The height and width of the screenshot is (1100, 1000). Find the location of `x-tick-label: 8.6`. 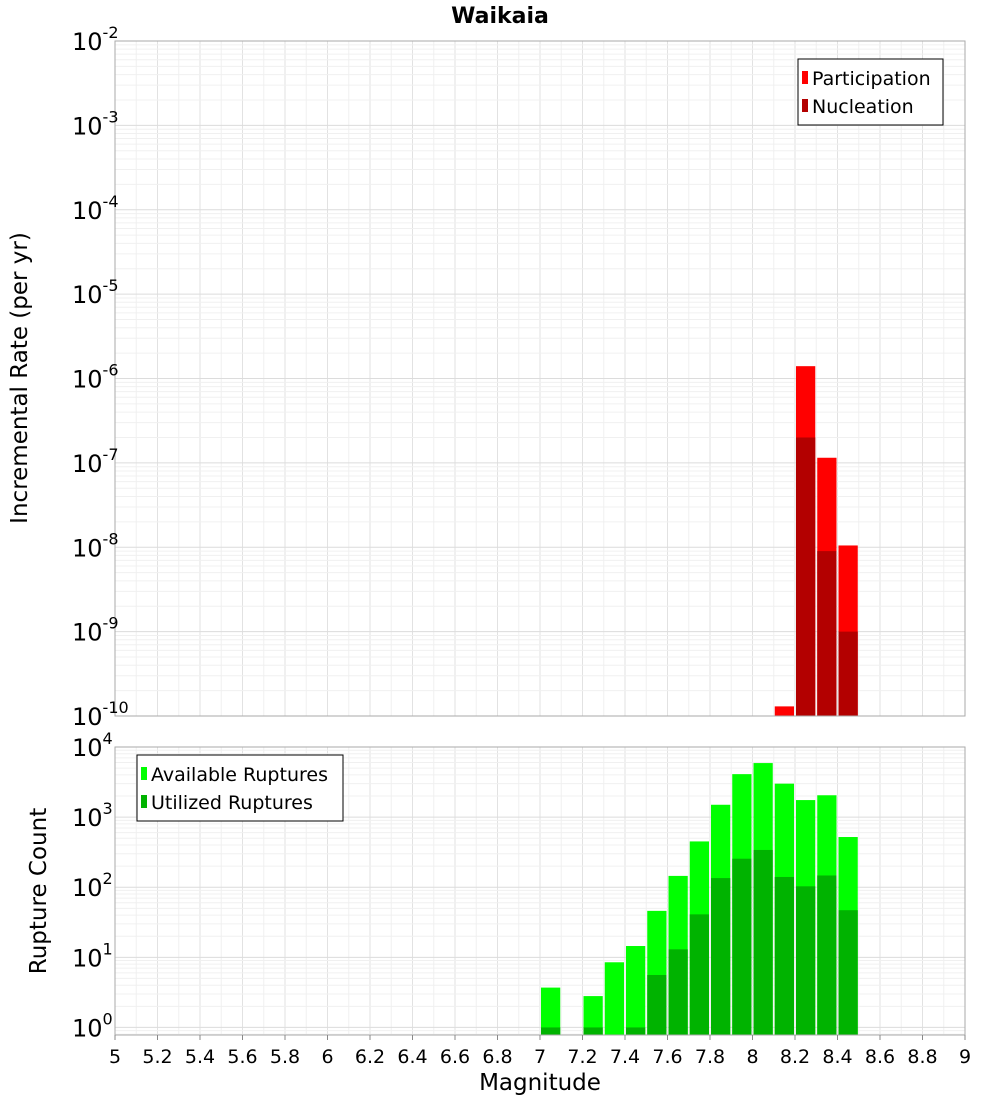

x-tick-label: 8.6 is located at coordinates (880, 1057).